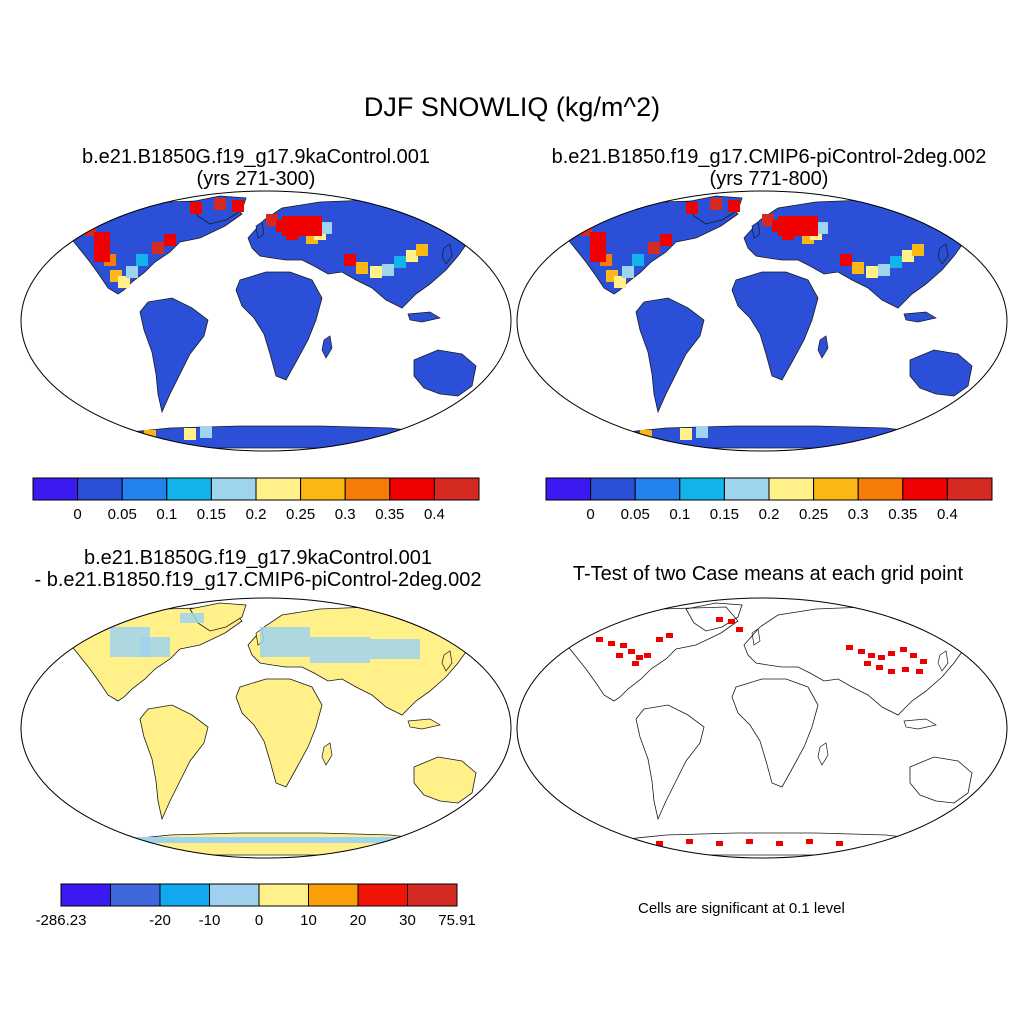 Image resolution: width=1024 pixels, height=1024 pixels. What do you see at coordinates (762, 321) in the screenshot?
I see `map-top-right` at bounding box center [762, 321].